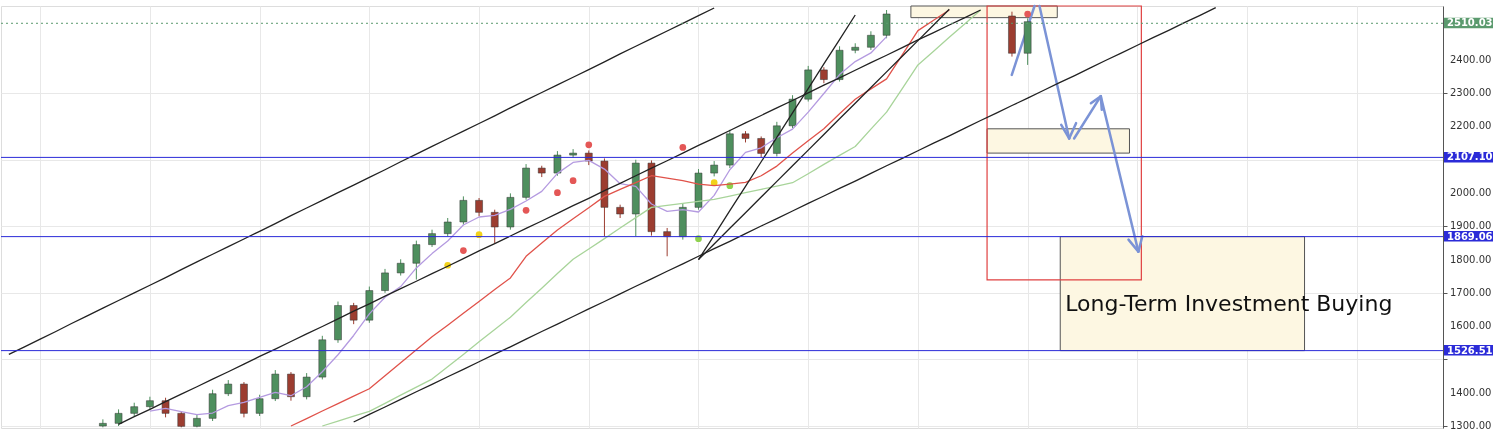 The width and height of the screenshot is (1500, 430). I want to click on y-tick-label: 1600.00, so click(1471, 326).